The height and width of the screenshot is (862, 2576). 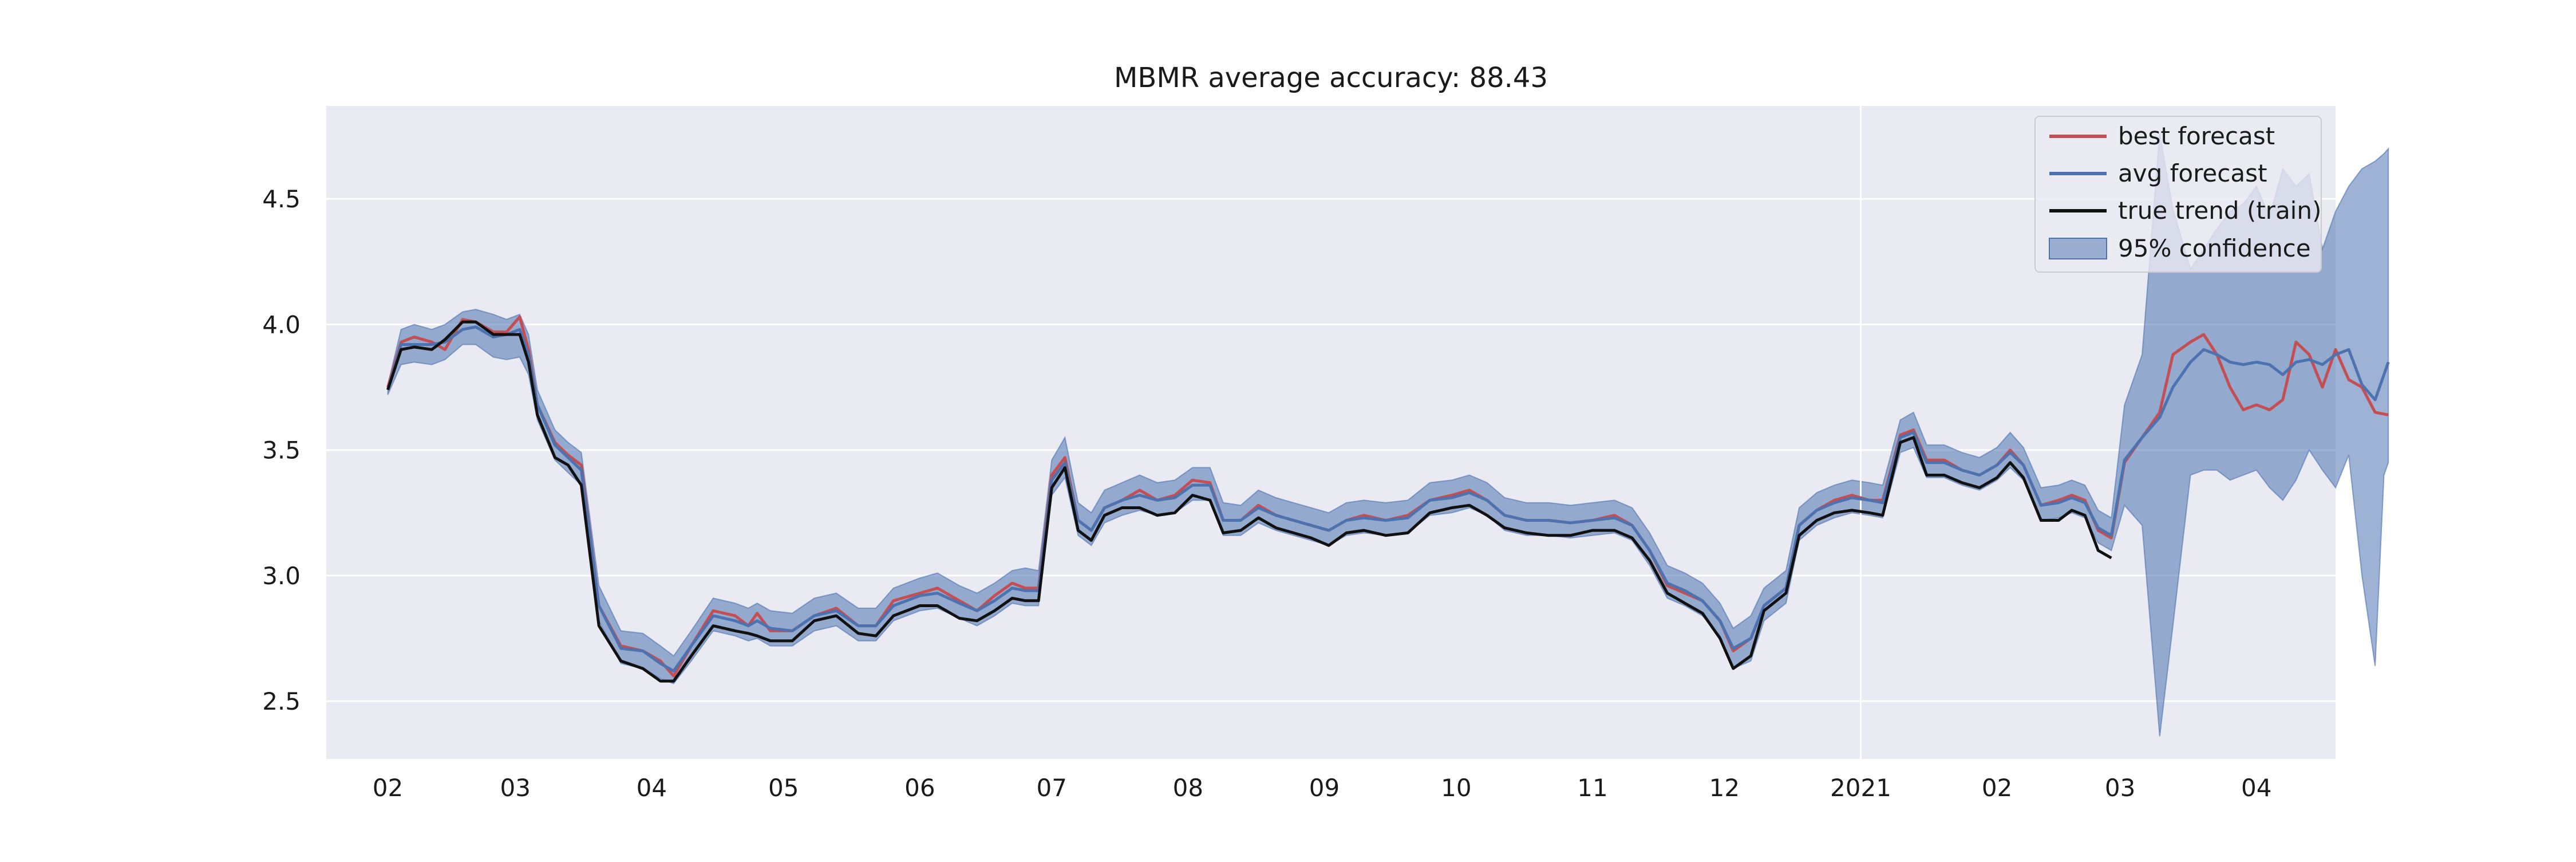 What do you see at coordinates (2078, 248) in the screenshot?
I see `legend-swatch-confidence` at bounding box center [2078, 248].